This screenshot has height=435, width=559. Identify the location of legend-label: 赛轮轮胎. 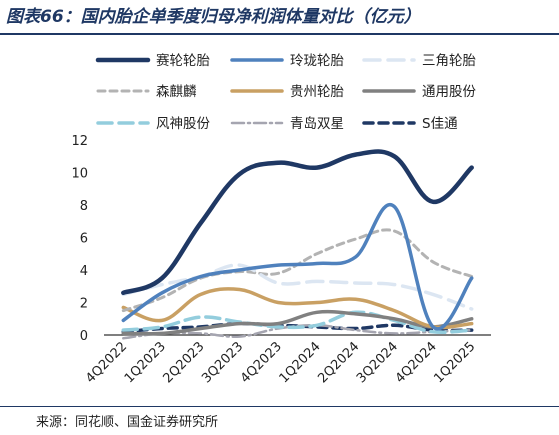
(183, 61).